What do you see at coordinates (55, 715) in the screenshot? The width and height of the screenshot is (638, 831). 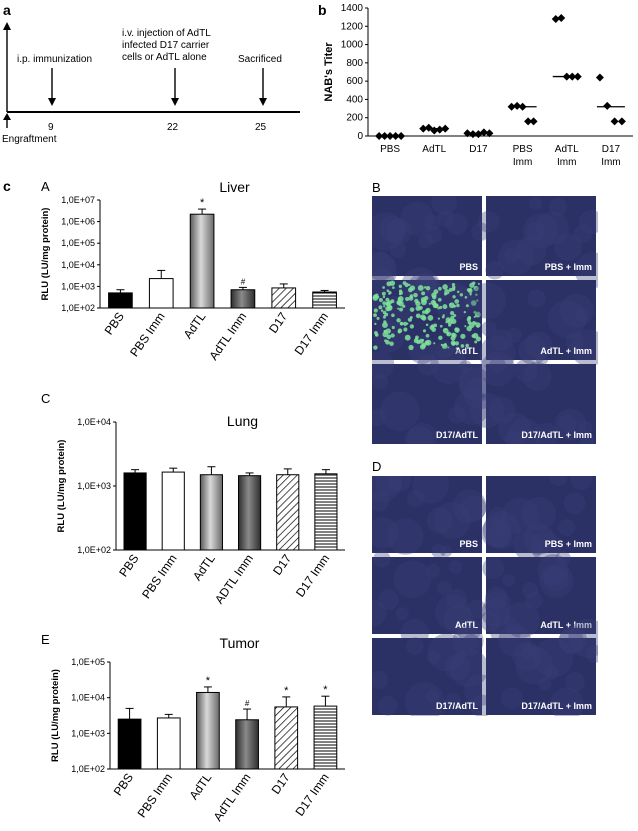 I see `y-axis-label: RLU (LU/mg protein)` at bounding box center [55, 715].